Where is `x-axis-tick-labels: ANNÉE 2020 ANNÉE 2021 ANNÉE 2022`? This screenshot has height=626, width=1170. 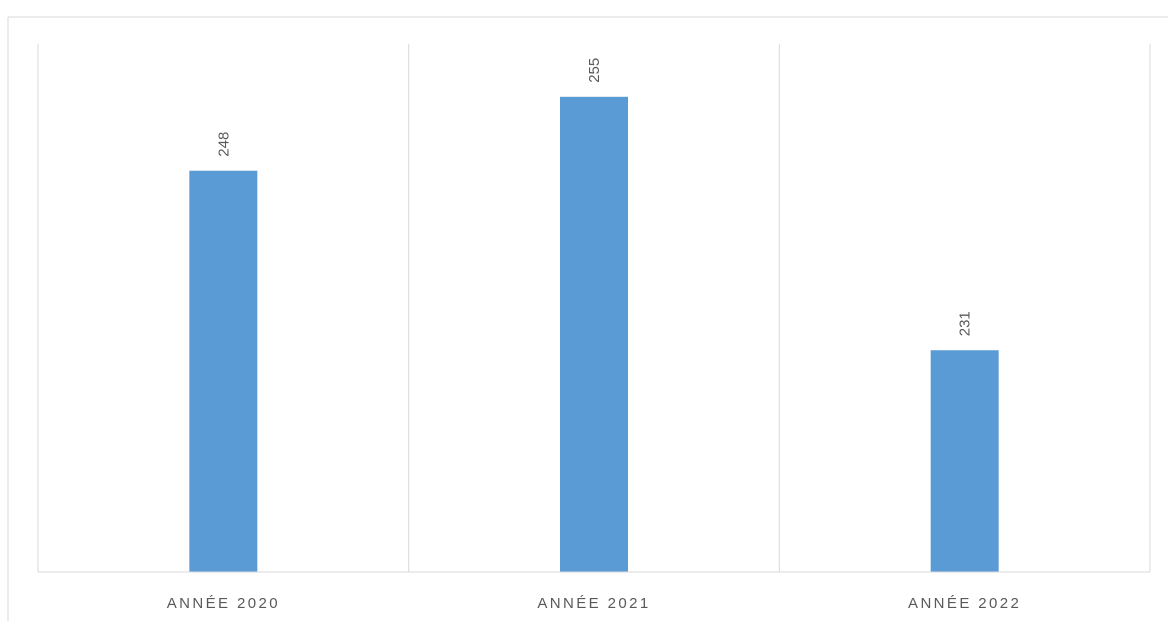 x-axis-tick-labels: ANNÉE 2020 ANNÉE 2021 ANNÉE 2022 is located at coordinates (594, 603).